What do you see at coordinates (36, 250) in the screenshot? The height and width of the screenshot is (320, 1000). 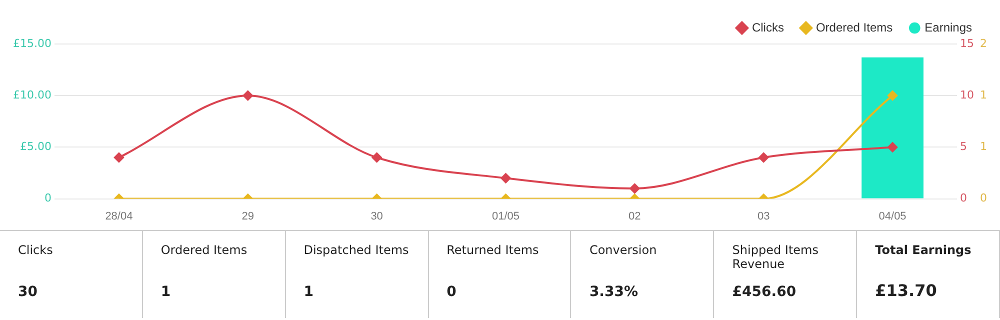 I see `text: Clicks` at bounding box center [36, 250].